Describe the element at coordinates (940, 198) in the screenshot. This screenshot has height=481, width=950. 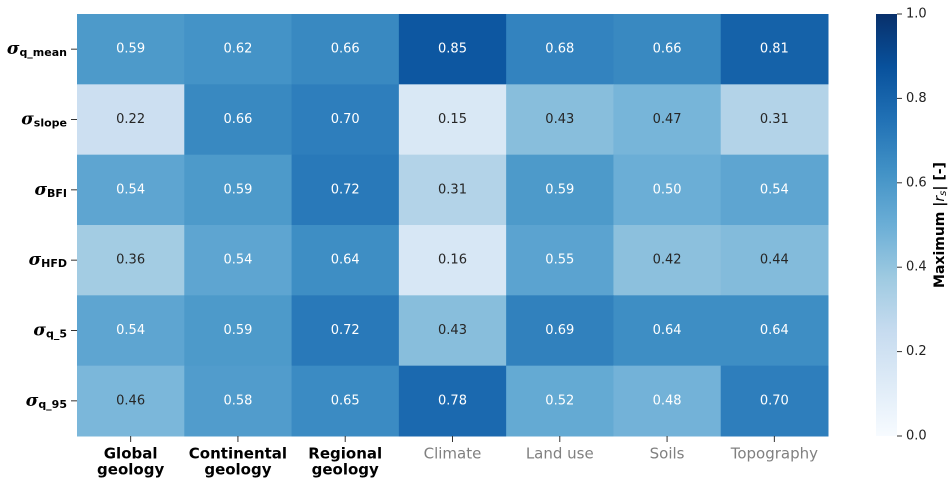
I see `colorbar-label-variable: r` at that location.